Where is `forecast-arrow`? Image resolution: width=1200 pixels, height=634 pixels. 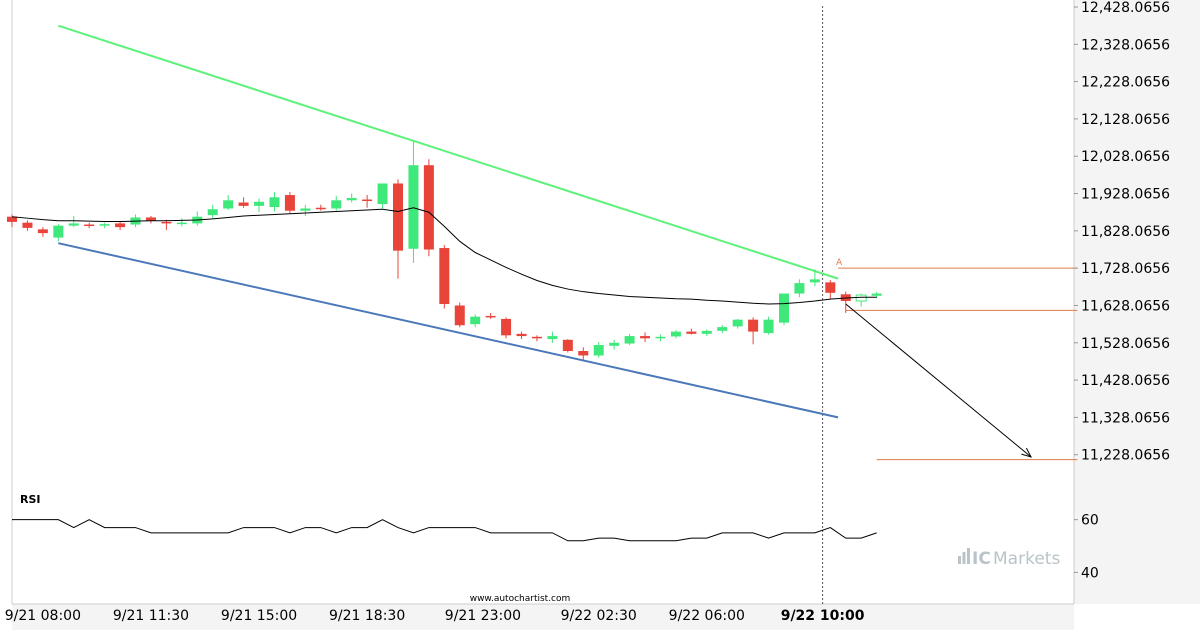
forecast-arrow is located at coordinates (938, 380).